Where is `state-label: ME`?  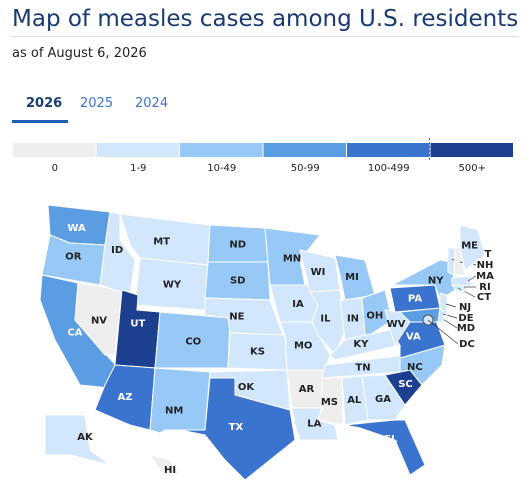
state-label: ME is located at coordinates (469, 246).